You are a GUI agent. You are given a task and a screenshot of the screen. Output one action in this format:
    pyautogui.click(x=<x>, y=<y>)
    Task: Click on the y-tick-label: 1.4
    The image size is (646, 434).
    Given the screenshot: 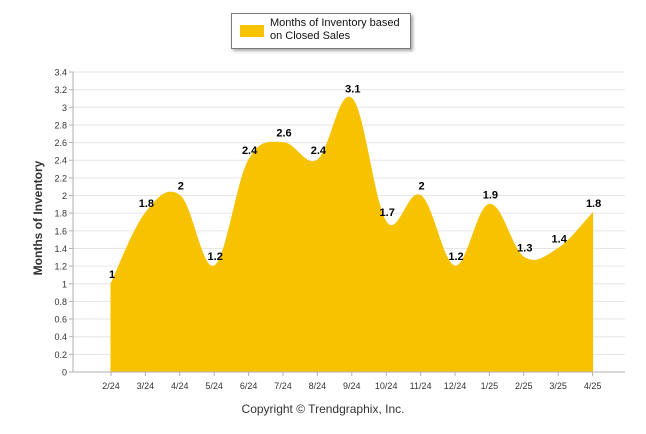 What is the action you would take?
    pyautogui.click(x=60, y=249)
    